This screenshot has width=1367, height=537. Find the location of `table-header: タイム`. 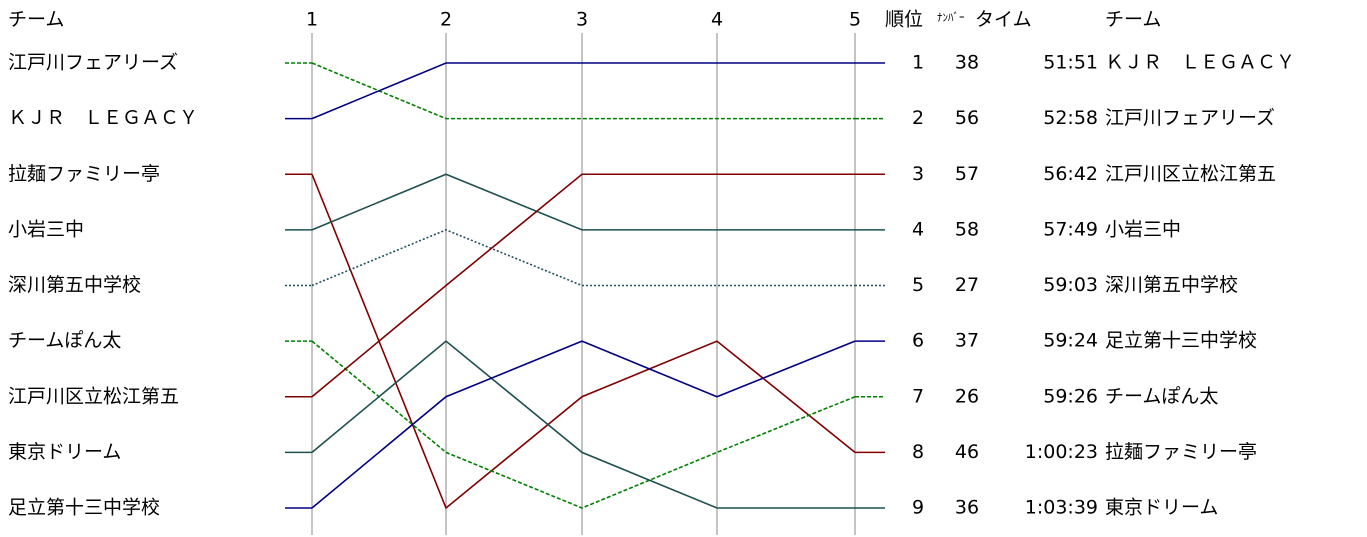

table-header: タイム is located at coordinates (1003, 20).